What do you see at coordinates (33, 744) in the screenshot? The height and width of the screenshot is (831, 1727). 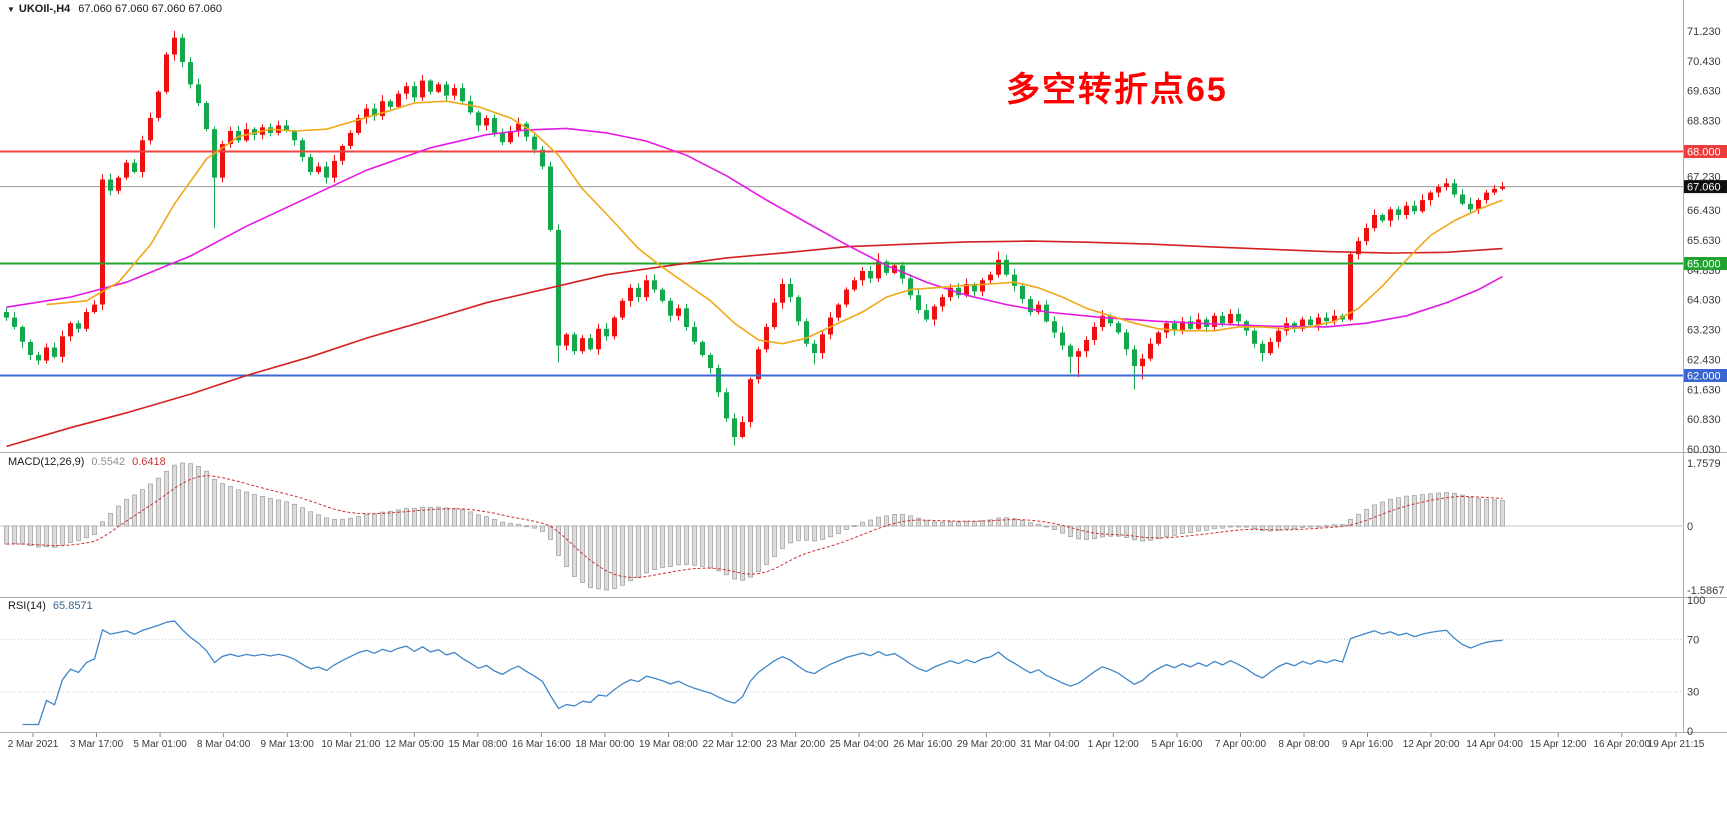 I see `svg-text: 2 Mar 2021` at bounding box center [33, 744].